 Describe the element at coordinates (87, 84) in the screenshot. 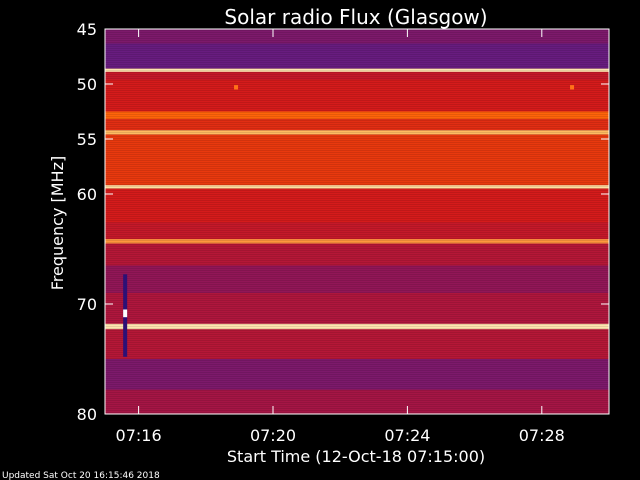

I see `y-tick-label-1: 50` at that location.